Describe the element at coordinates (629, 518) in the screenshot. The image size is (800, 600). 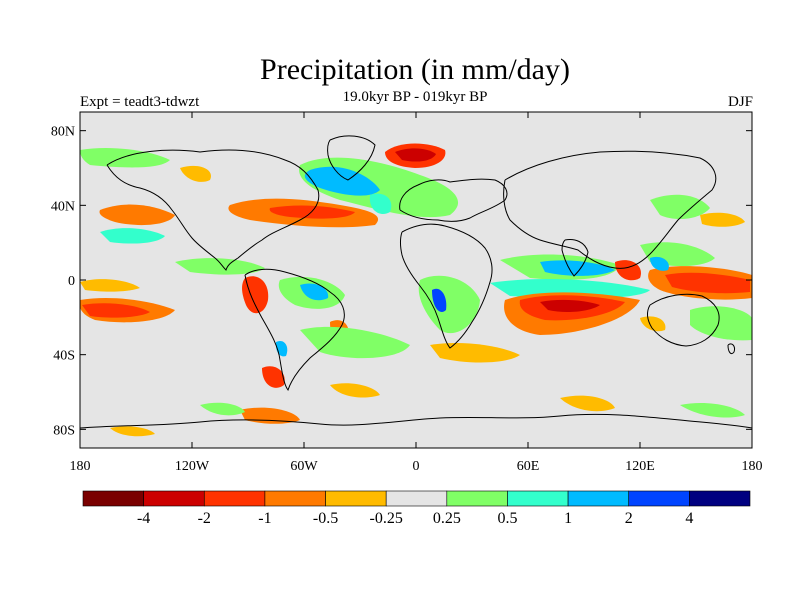
I see `colorbar-label: 2` at that location.